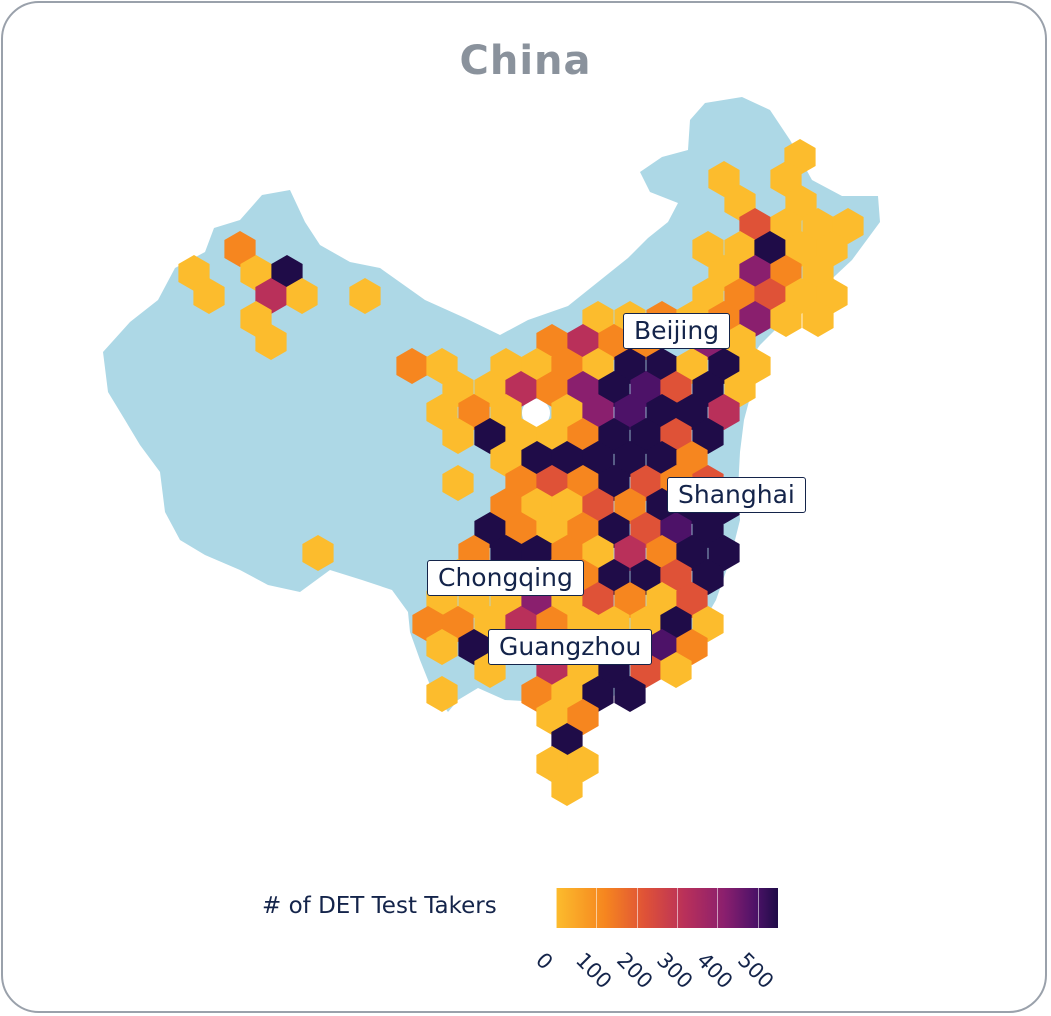 This screenshot has width=1051, height=1016. What do you see at coordinates (536, 413) in the screenshot?
I see `lake-hole` at bounding box center [536, 413].